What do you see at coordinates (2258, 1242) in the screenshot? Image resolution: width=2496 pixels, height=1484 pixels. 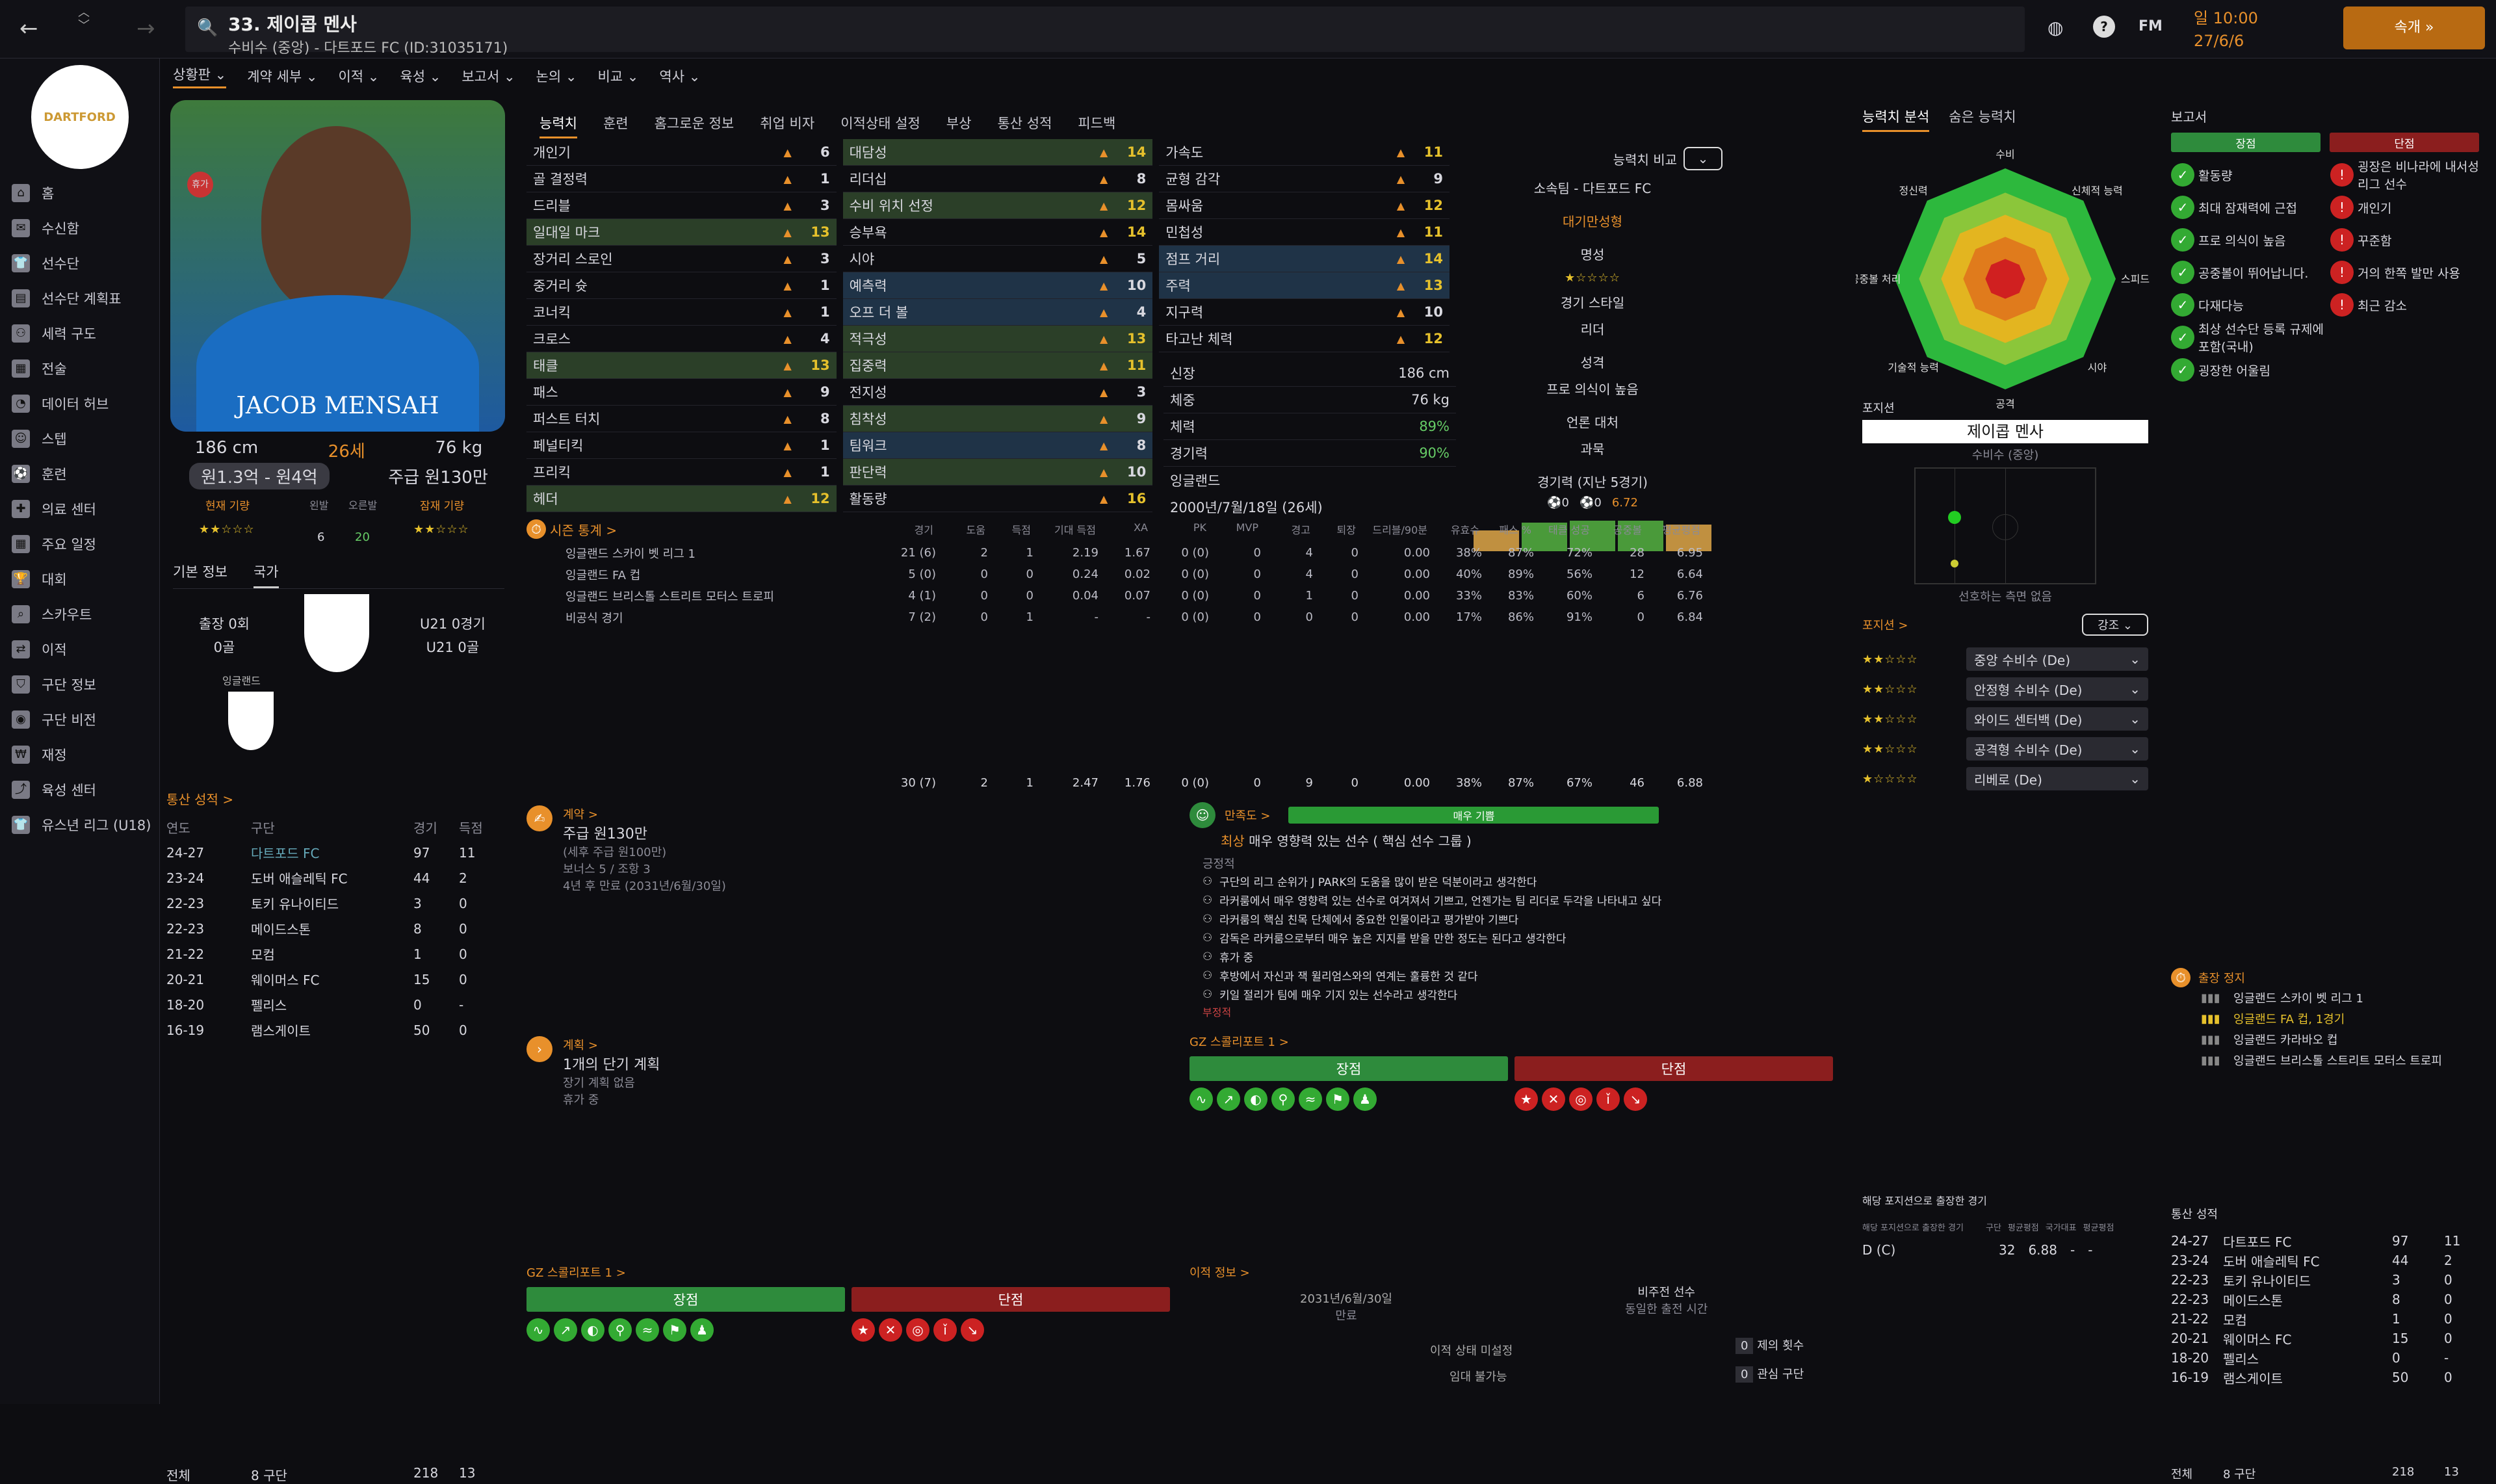 I see `career2-club: 다트포드 FC` at bounding box center [2258, 1242].